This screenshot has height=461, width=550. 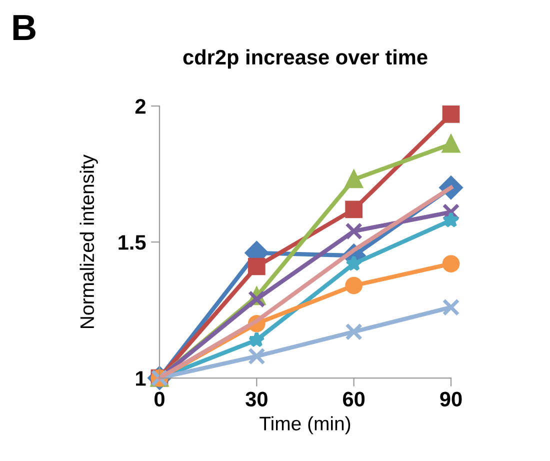 What do you see at coordinates (89, 241) in the screenshot?
I see `y-axis-title: Normalized intensity` at bounding box center [89, 241].